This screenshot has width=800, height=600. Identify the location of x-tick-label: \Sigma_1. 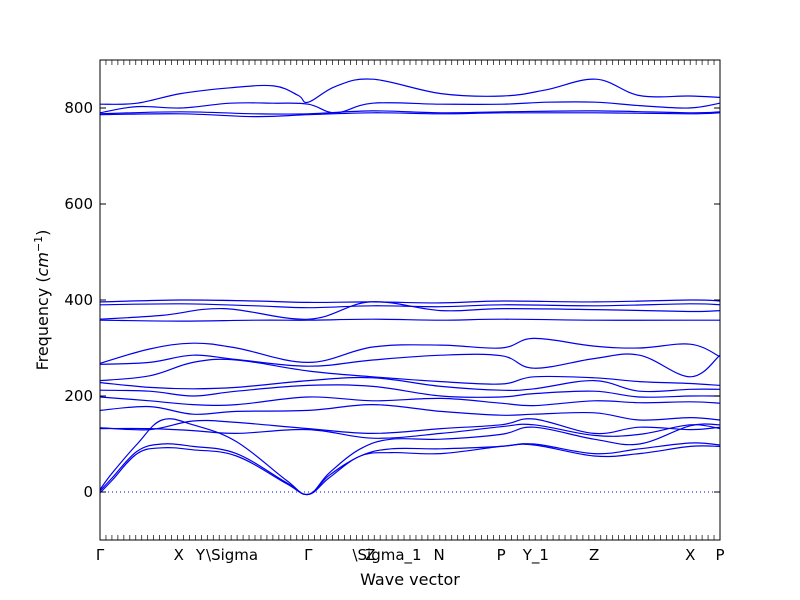
(386, 555).